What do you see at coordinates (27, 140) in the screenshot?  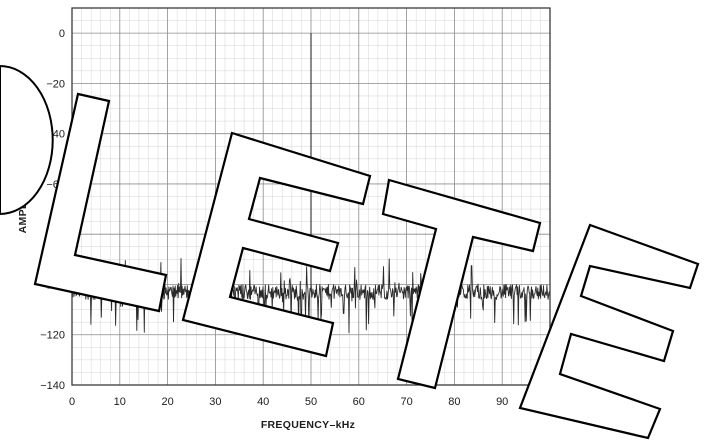 I see `stamp-circle-arc` at bounding box center [27, 140].